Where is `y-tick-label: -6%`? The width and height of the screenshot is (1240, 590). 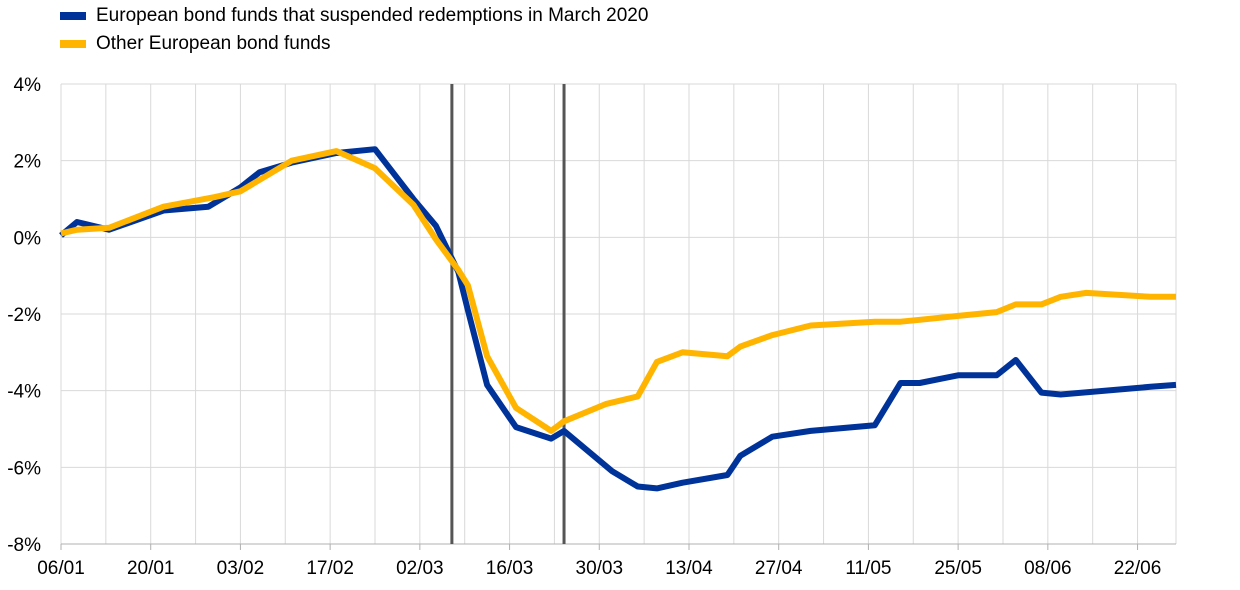 y-tick-label: -6% is located at coordinates (24, 468).